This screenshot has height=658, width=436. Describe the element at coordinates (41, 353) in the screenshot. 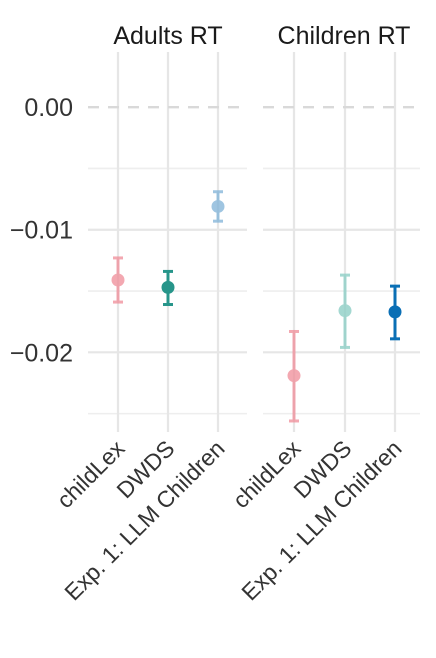

I see `y-tick-label: −0.02` at that location.